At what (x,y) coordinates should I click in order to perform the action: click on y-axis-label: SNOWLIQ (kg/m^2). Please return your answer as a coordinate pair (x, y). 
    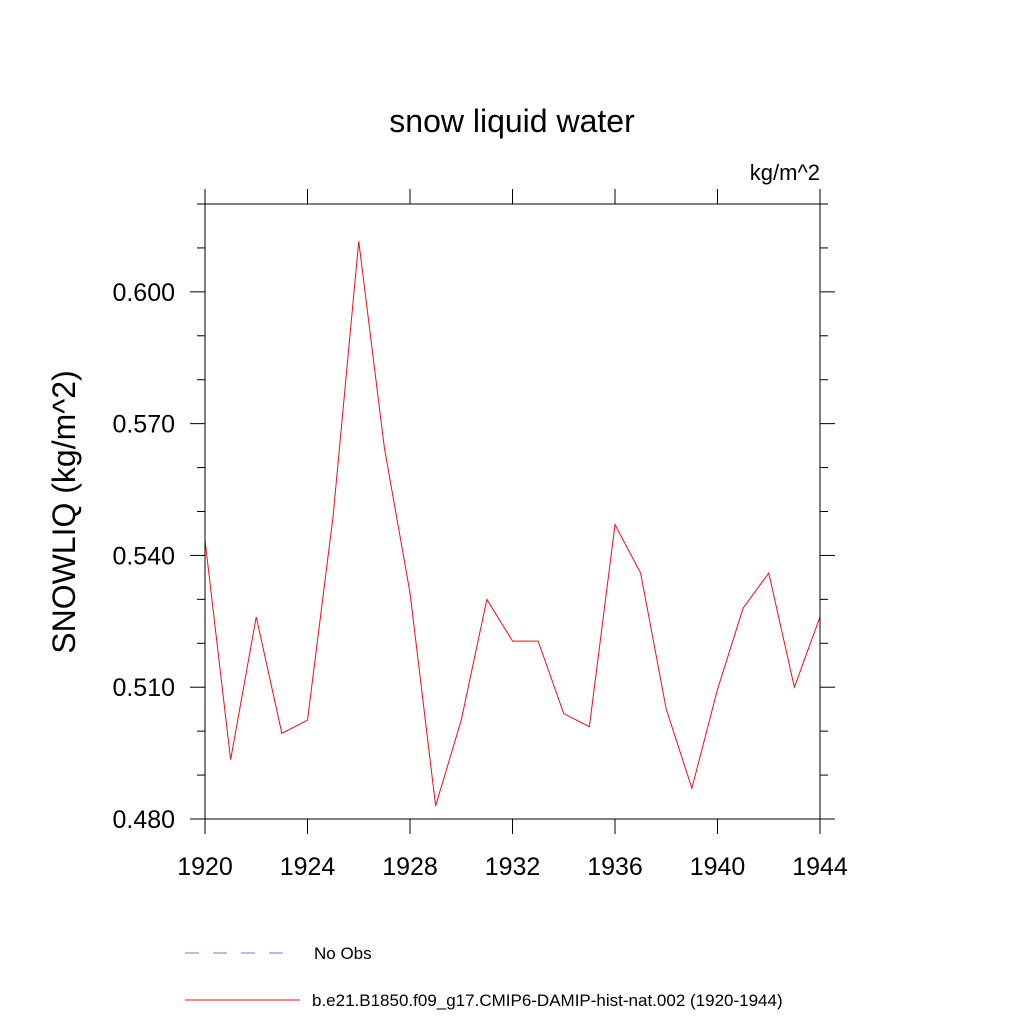
    Looking at the image, I should click on (64, 511).